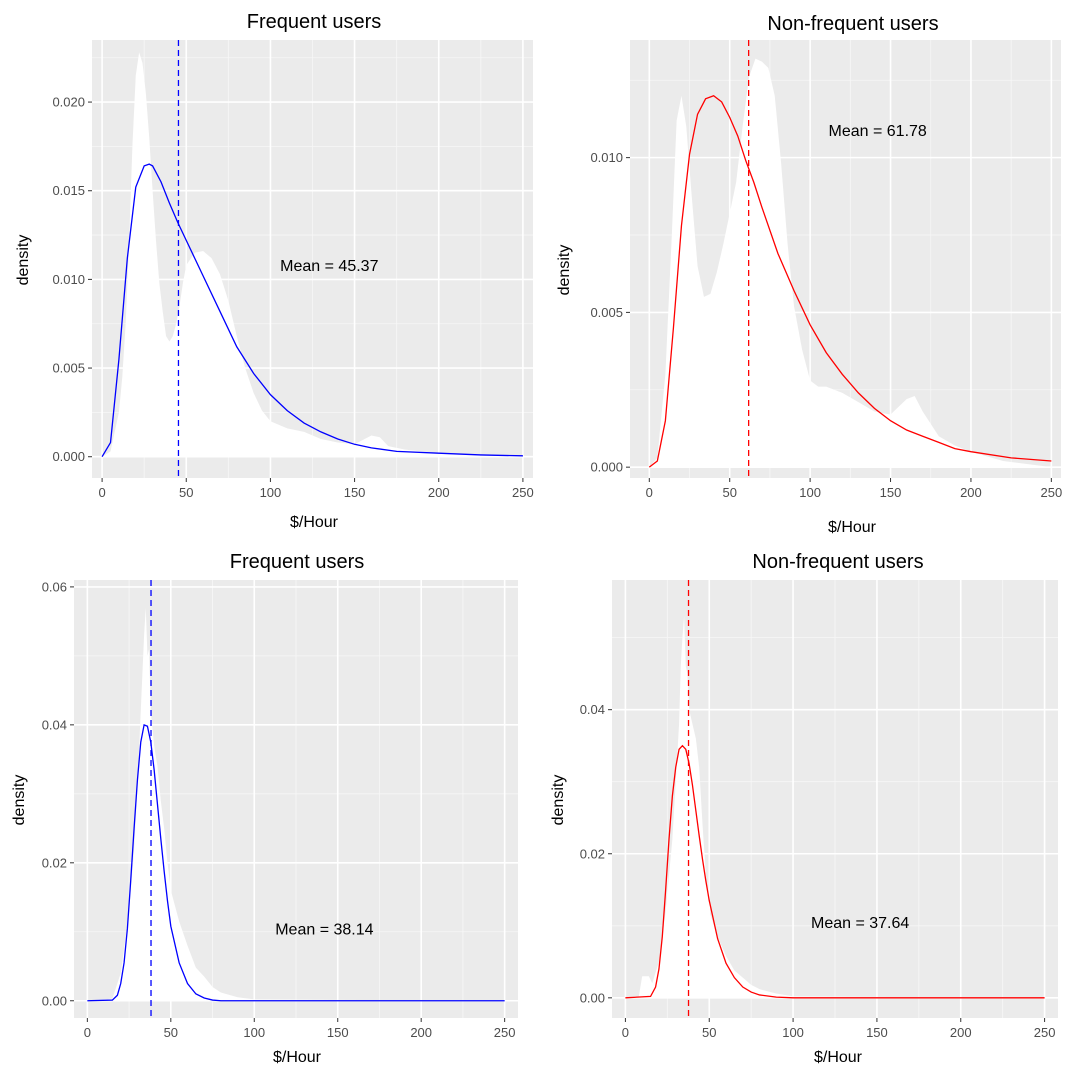  I want to click on mean-annotation: Mean = 61.78, so click(878, 131).